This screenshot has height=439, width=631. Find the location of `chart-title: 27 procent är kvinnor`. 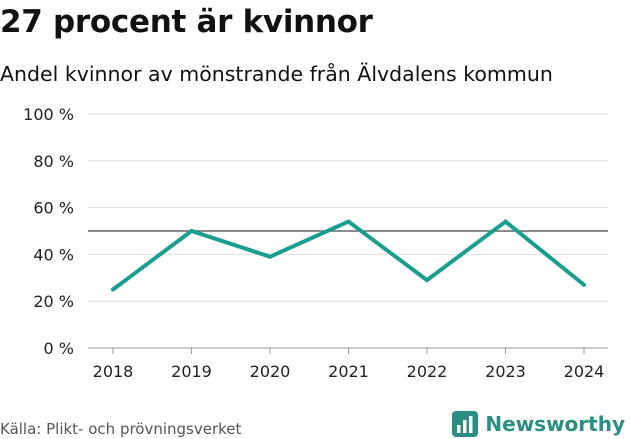

chart-title: 27 procent är kvinnor is located at coordinates (186, 22).